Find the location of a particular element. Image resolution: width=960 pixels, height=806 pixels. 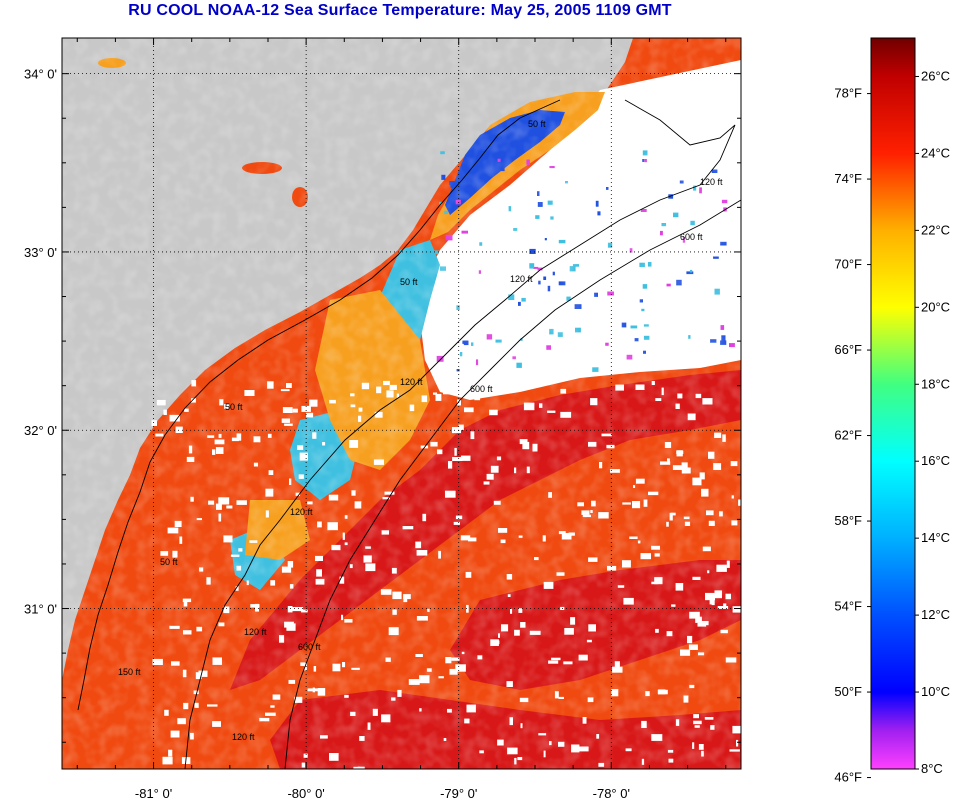

lon-tick-label: -79° 0' is located at coordinates (458, 793).